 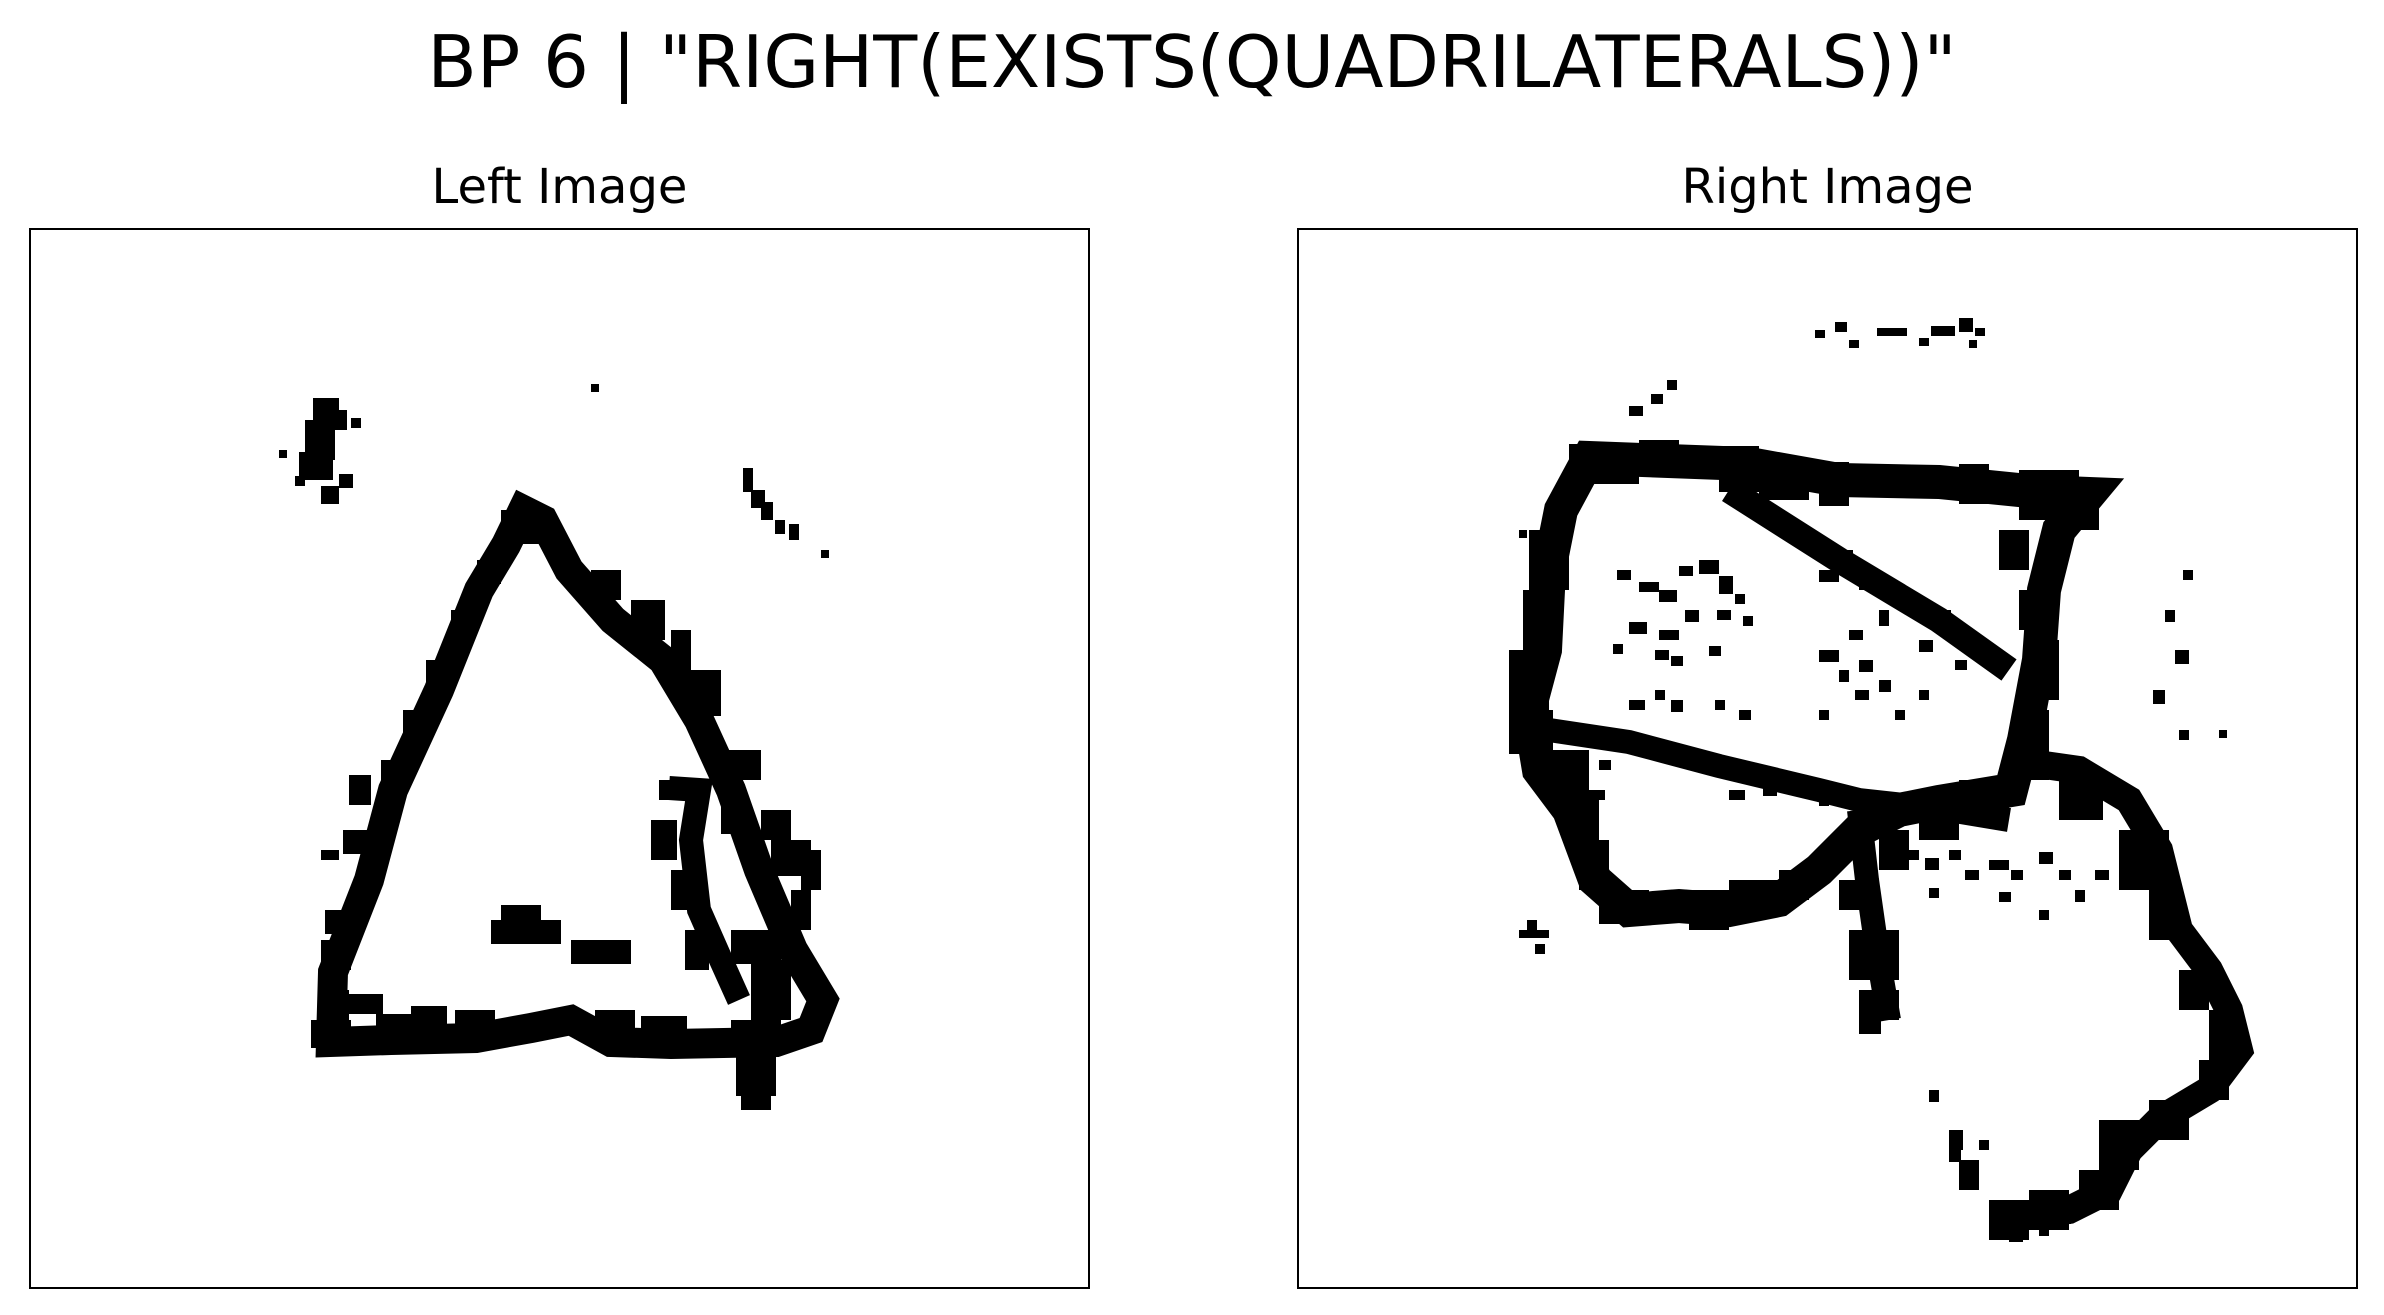 What do you see at coordinates (1874, 915) in the screenshot?
I see `central-drip-stroke` at bounding box center [1874, 915].